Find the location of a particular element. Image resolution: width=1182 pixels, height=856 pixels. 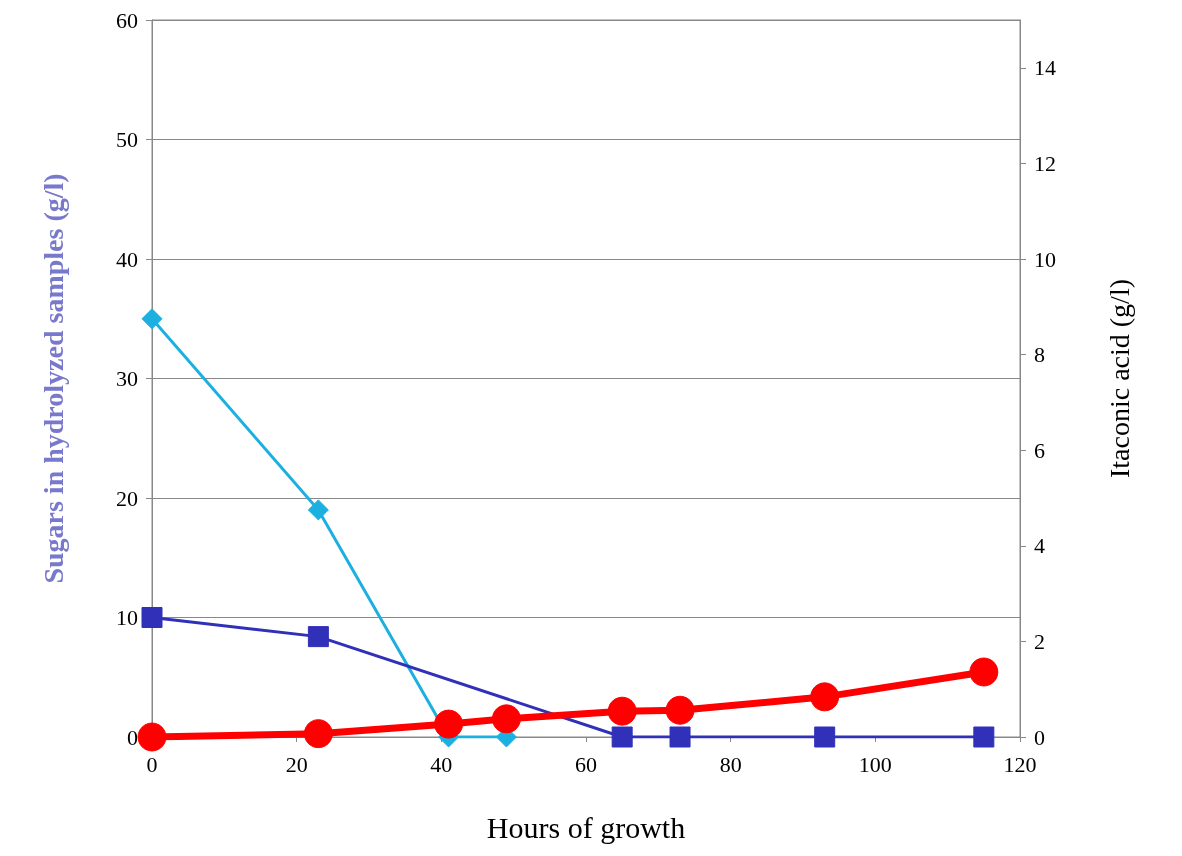

y2-tick-label: 8 is located at coordinates (1039, 355).